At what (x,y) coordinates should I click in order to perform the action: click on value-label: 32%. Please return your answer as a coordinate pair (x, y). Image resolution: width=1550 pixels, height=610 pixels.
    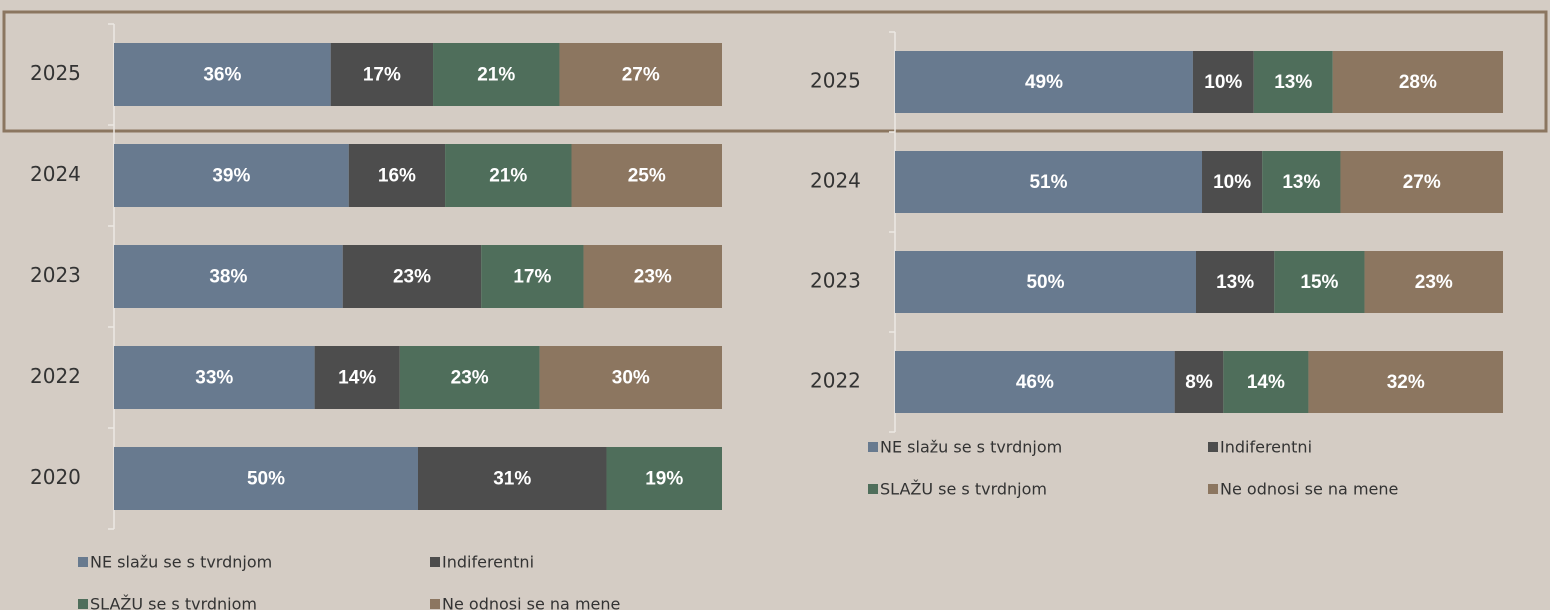
    Looking at the image, I should click on (1406, 382).